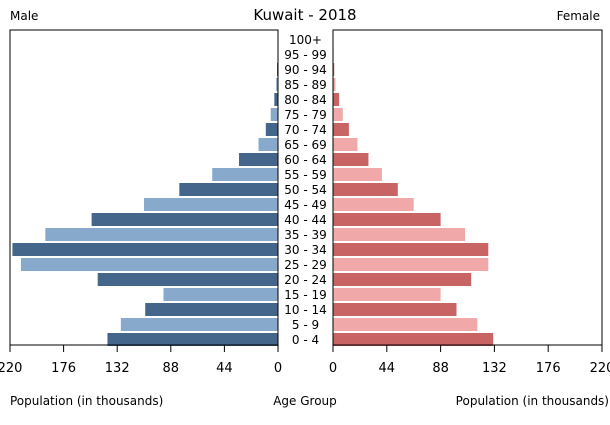  I want to click on male-tick-label: 176, so click(63, 368).